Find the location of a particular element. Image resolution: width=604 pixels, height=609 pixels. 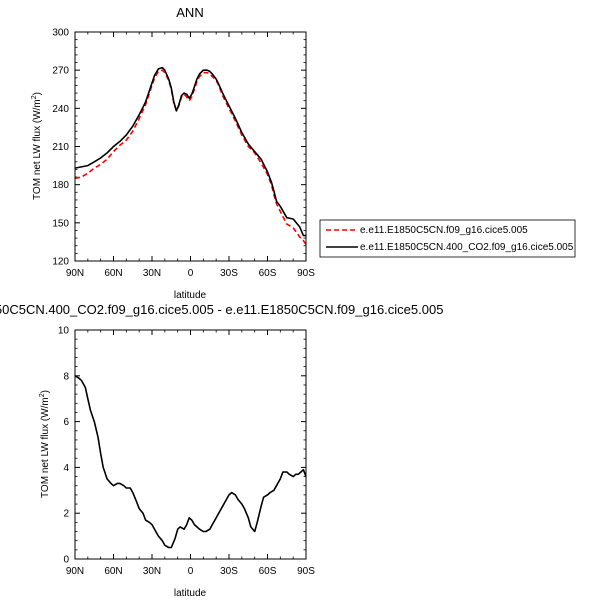

top-chart-xtick-label: 30S is located at coordinates (229, 273).